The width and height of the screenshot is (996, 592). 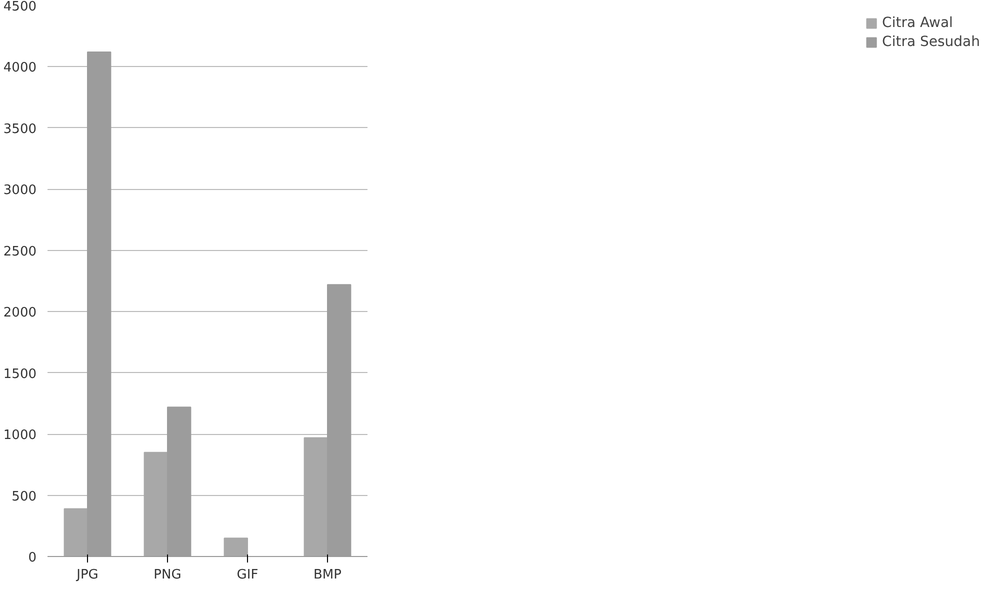 I want to click on y-tick-label: 0, so click(x=32, y=558).